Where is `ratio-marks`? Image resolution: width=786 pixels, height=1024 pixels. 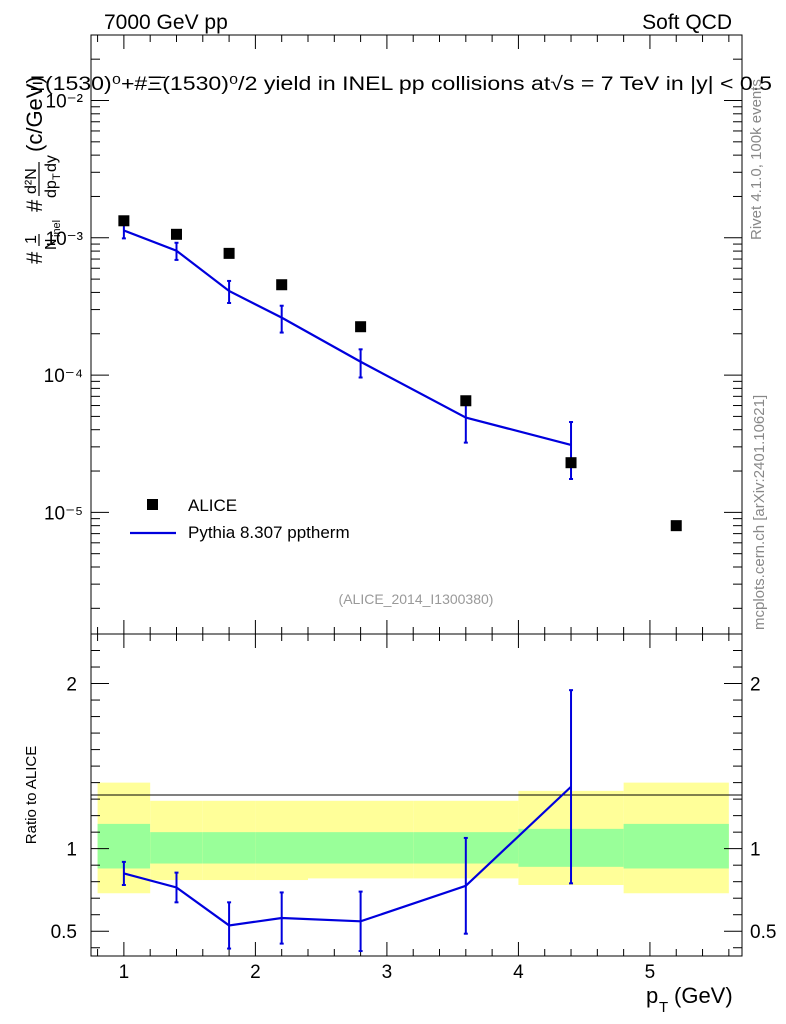 ratio-marks is located at coordinates (347, 821).